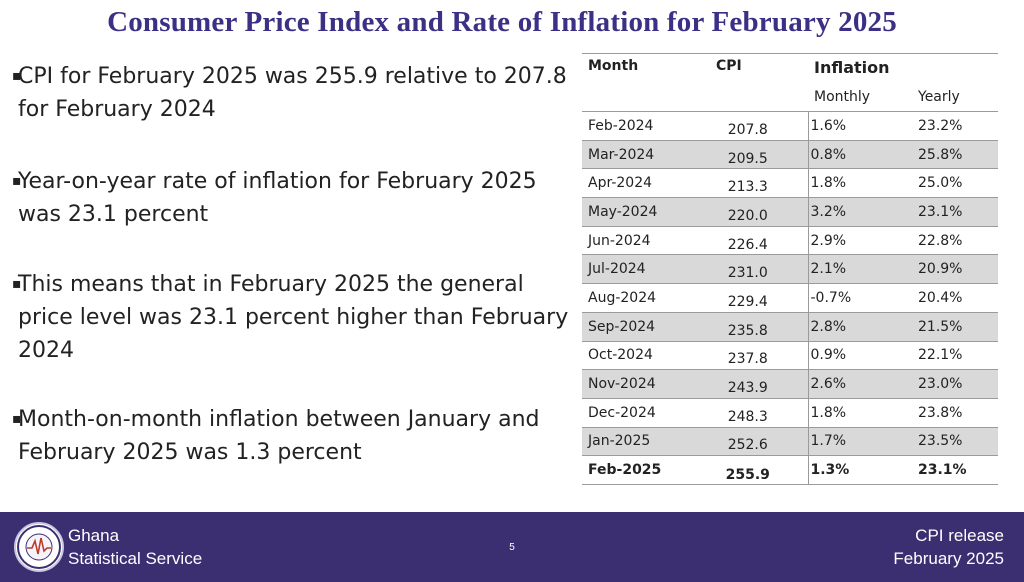 The height and width of the screenshot is (582, 1024). What do you see at coordinates (955, 326) in the screenshot?
I see `cell-yearly: 21.5%` at bounding box center [955, 326].